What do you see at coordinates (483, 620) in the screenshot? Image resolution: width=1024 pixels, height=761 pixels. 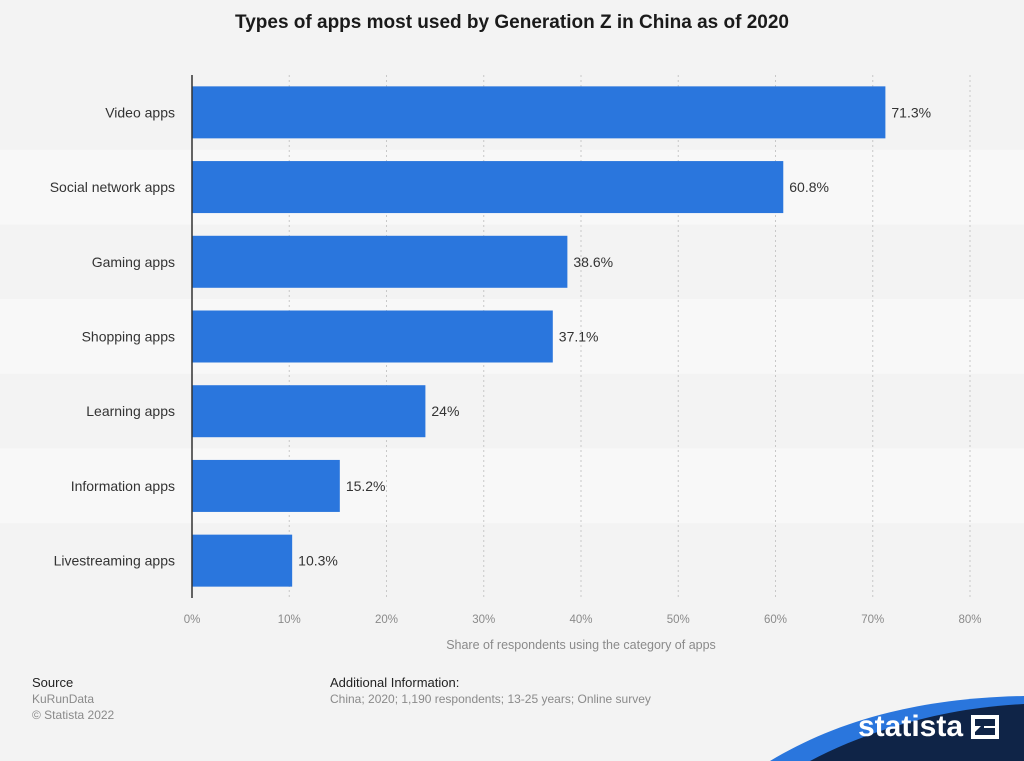 I see `x-tick-label: 30%` at bounding box center [483, 620].